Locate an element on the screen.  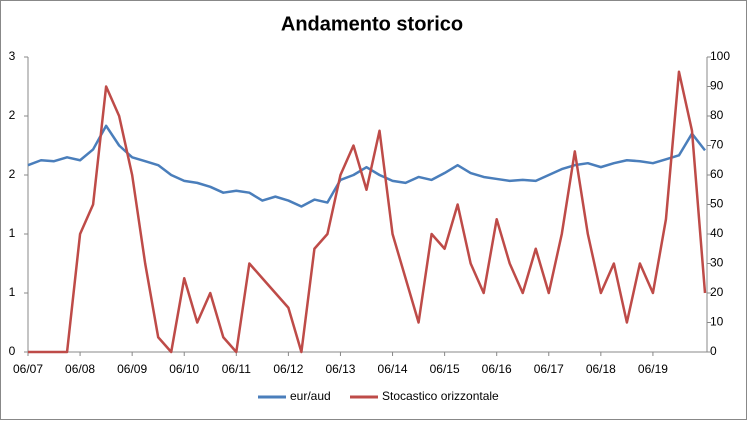
x-tick-label: 06/17 is located at coordinates (549, 369).